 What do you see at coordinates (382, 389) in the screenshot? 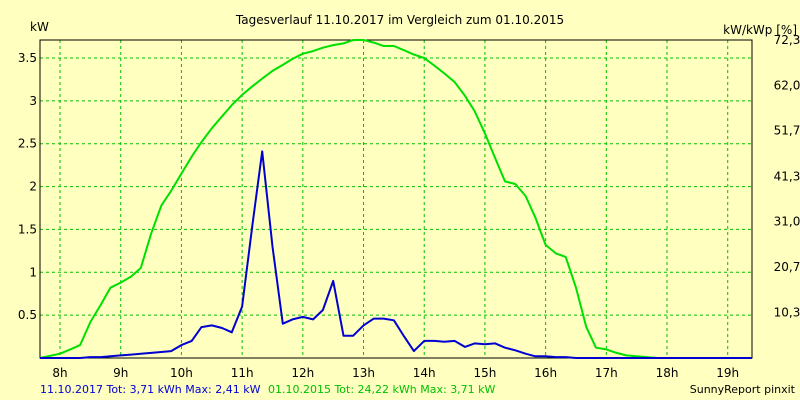
I see `legend-2015-summary: 01.10.2015 Tot: 24,22 kWh Max: 3,71 kW` at bounding box center [382, 389].